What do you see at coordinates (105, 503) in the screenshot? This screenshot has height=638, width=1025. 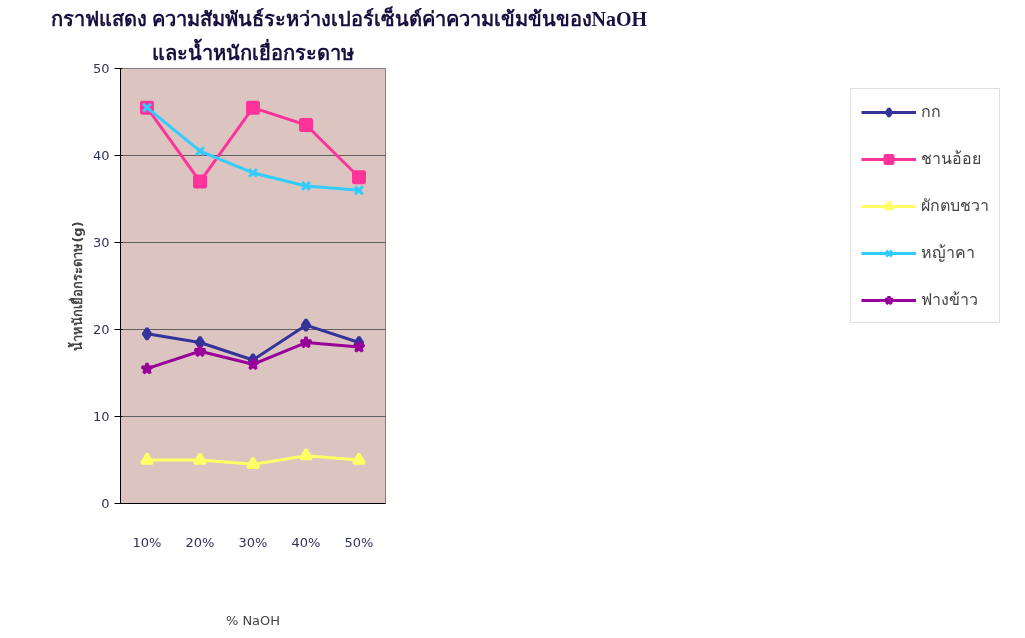 I see `y-tick-label: 0` at bounding box center [105, 503].